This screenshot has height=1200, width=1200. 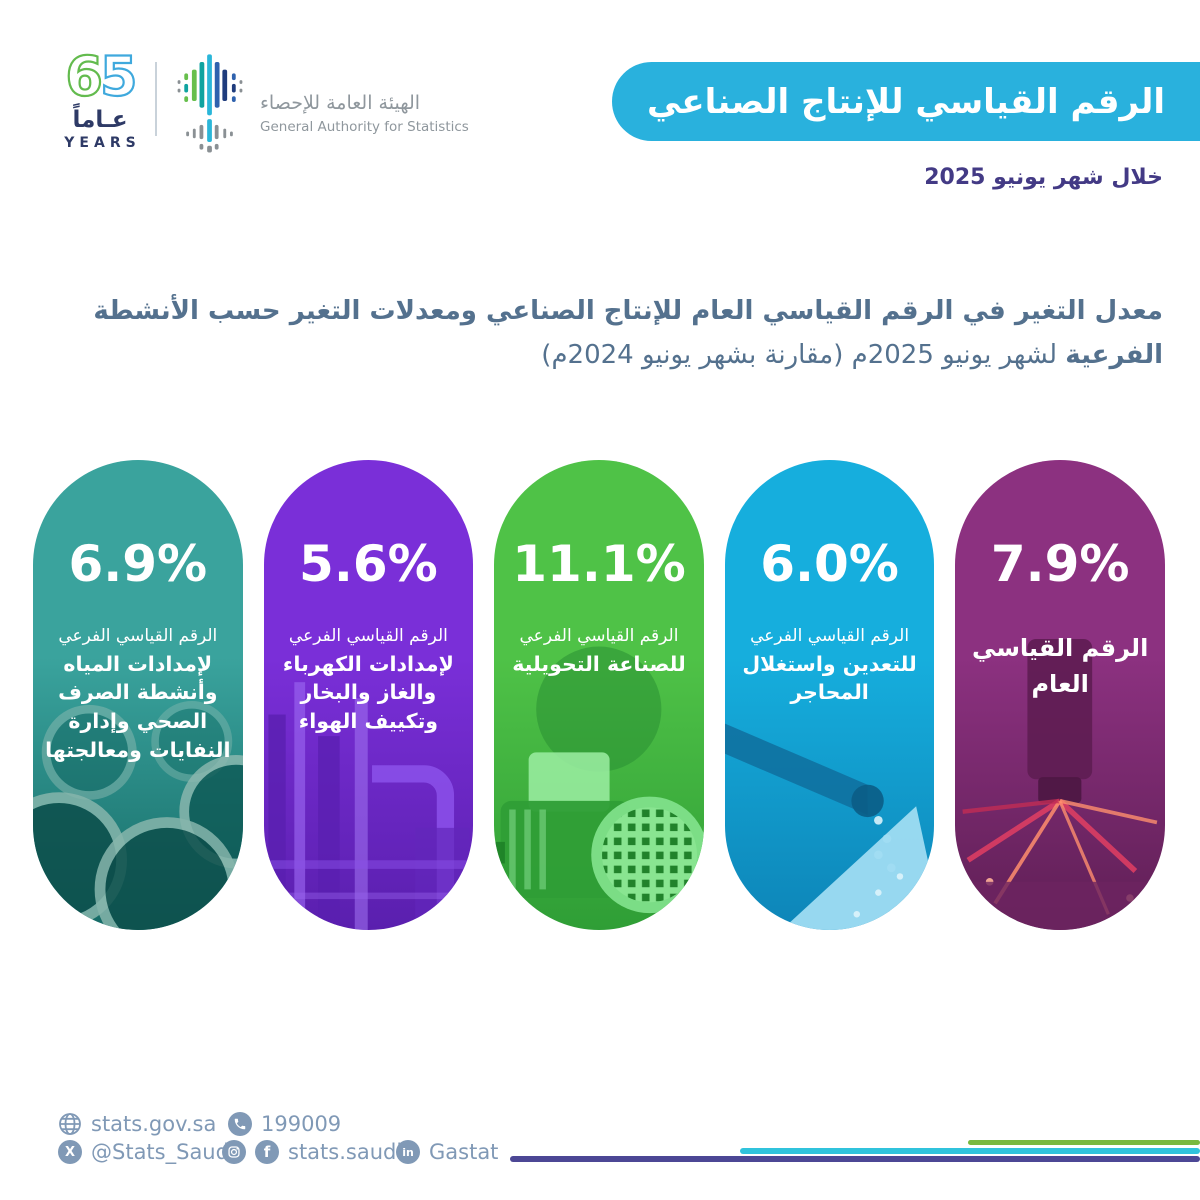 I want to click on water-index-sub-label: الرقم القياسي الفرعي, so click(x=138, y=635).